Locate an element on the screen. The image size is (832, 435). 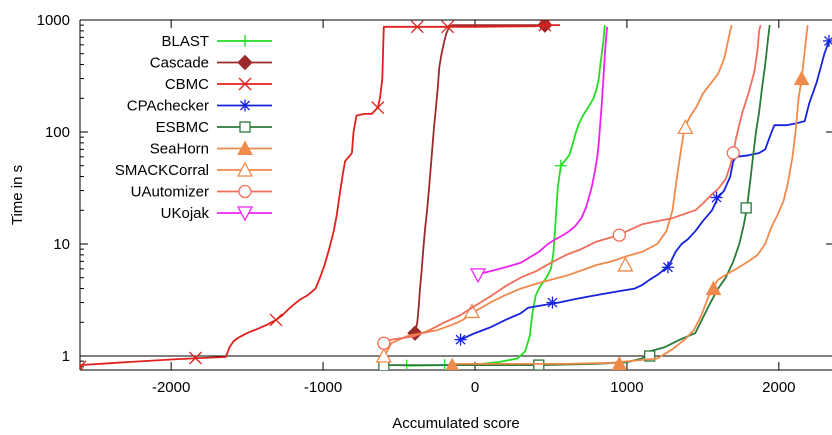
x-tick-label: -1000 is located at coordinates (323, 387).